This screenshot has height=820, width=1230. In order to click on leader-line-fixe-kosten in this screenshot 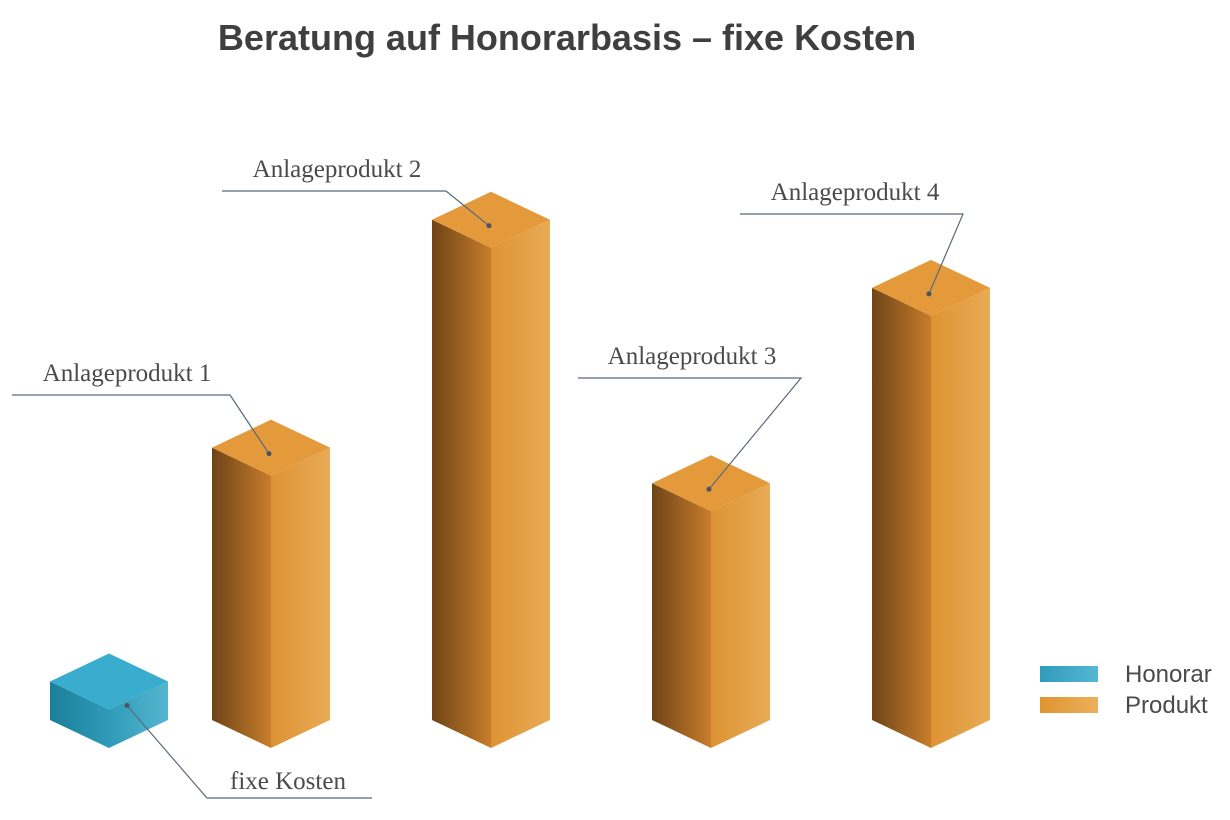, I will do `click(249, 752)`.